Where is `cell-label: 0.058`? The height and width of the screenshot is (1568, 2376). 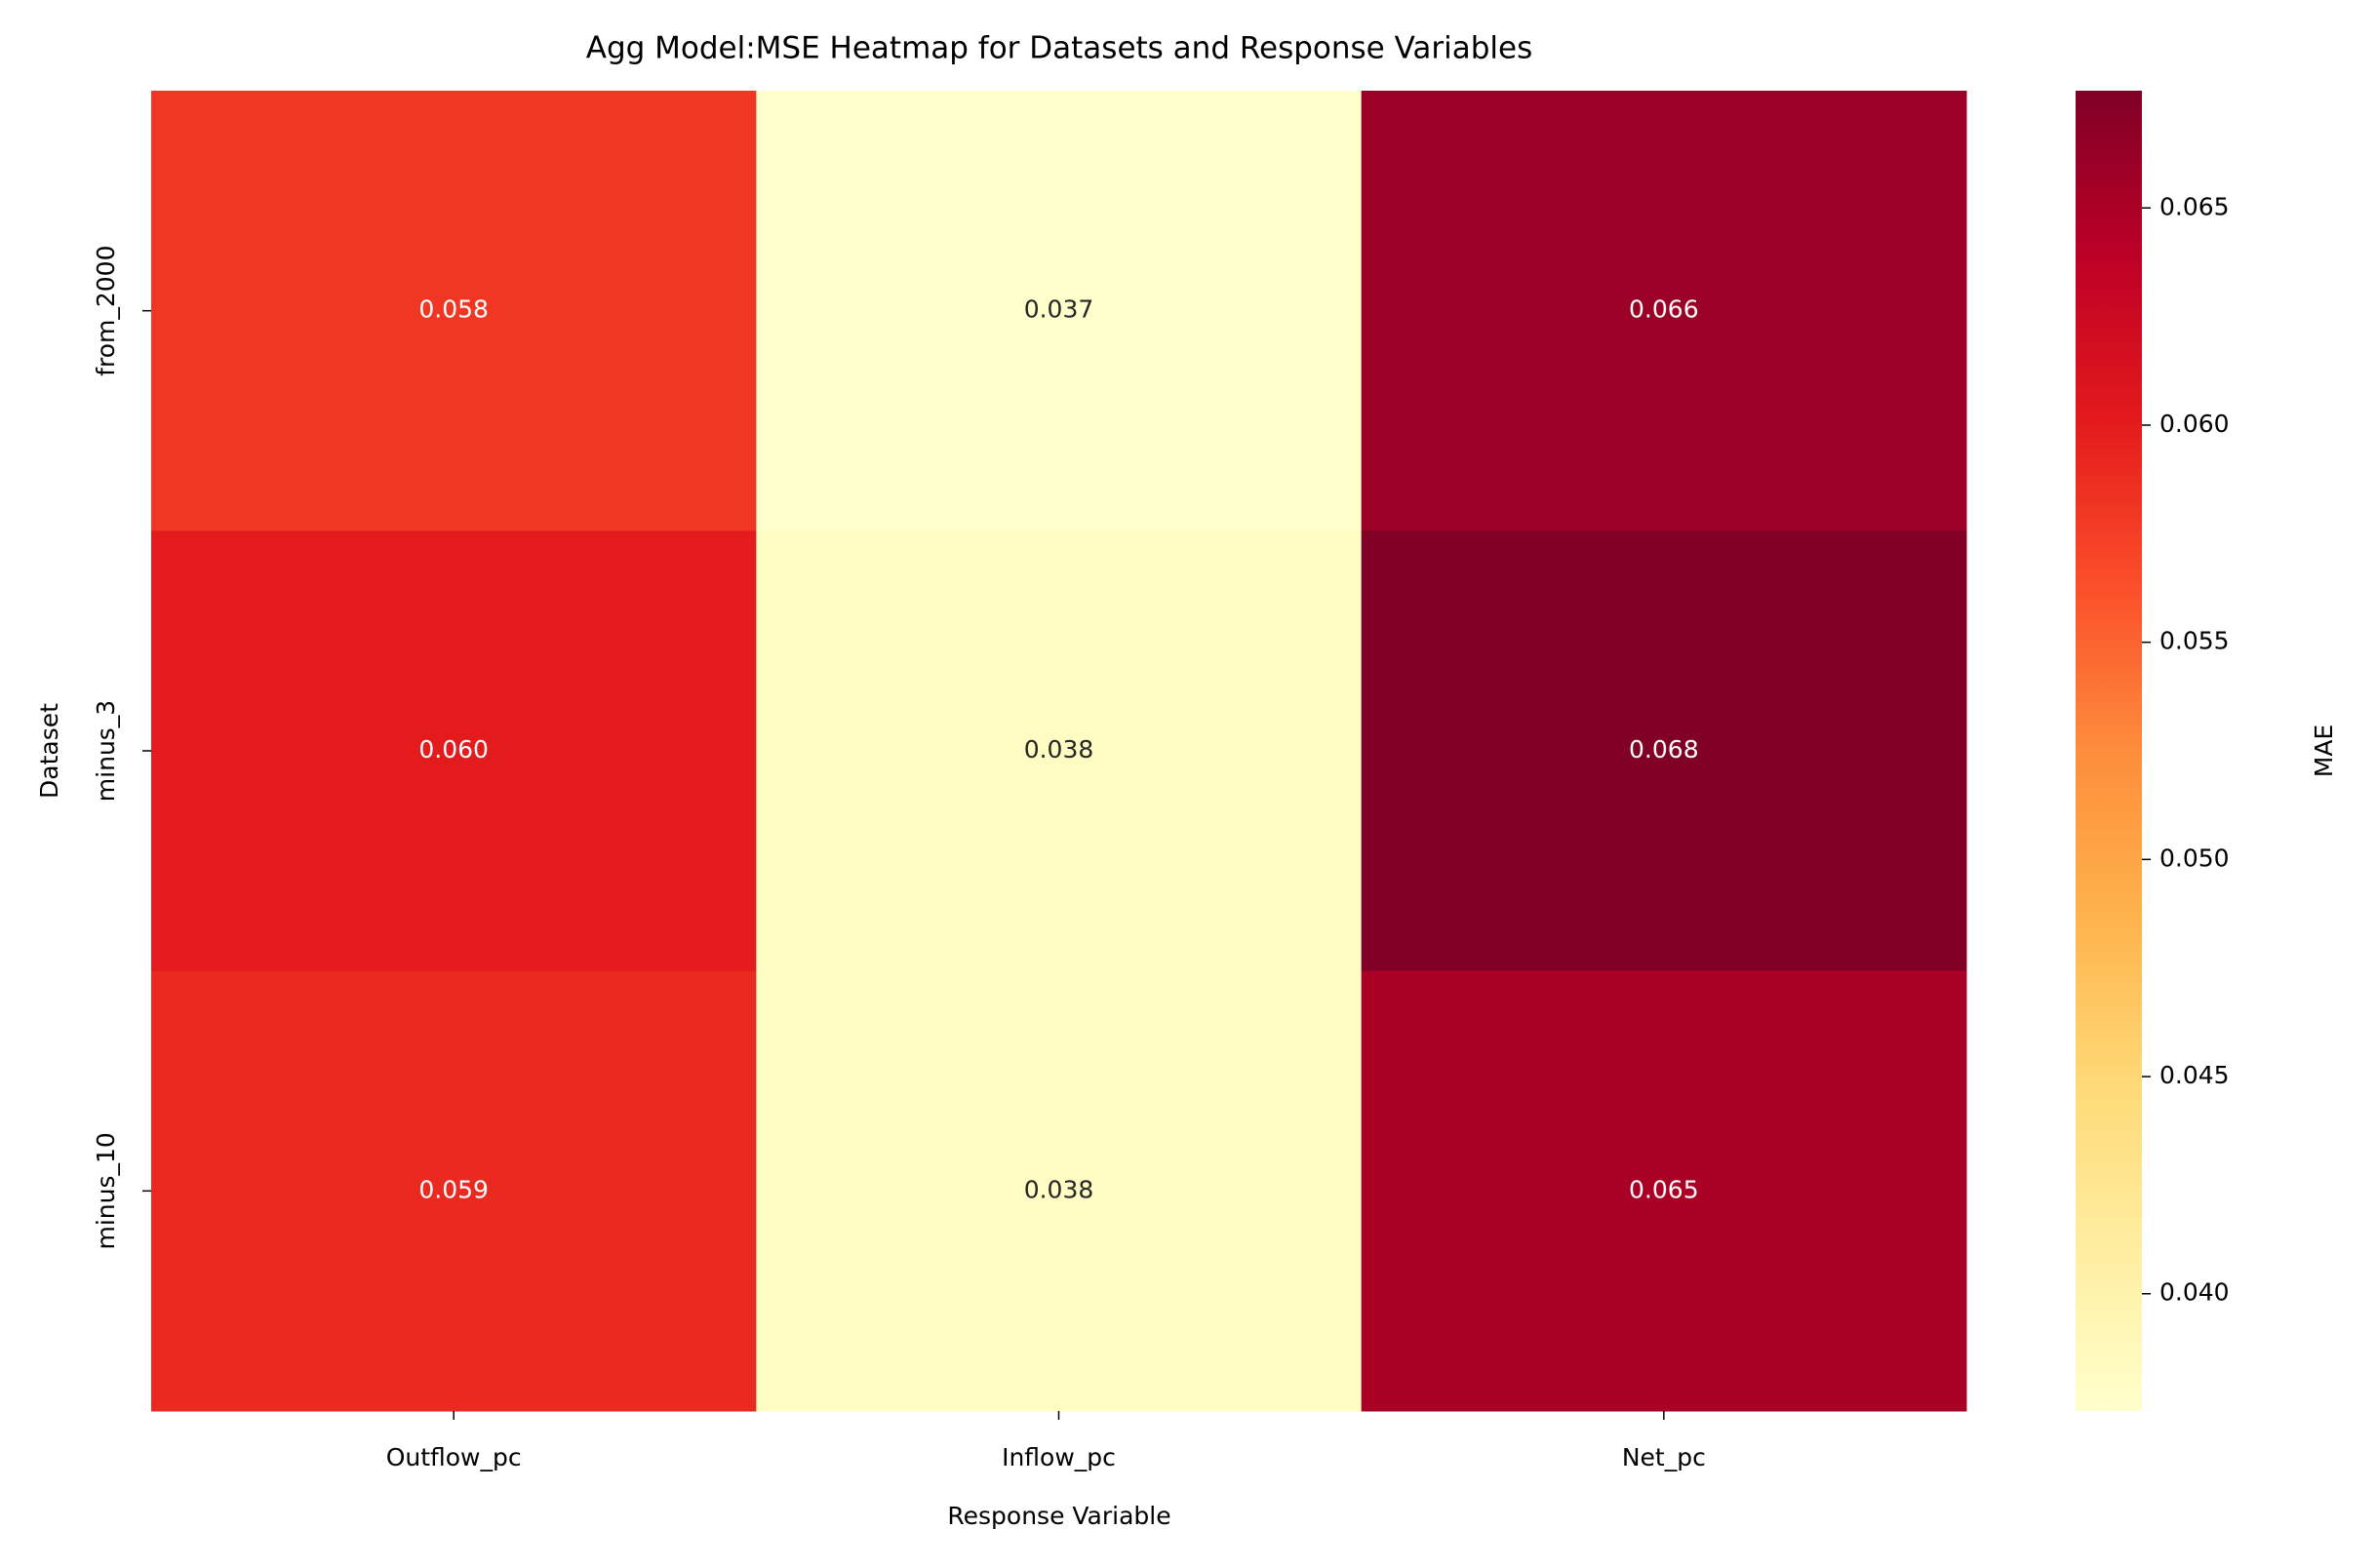
cell-label: 0.058 is located at coordinates (453, 309).